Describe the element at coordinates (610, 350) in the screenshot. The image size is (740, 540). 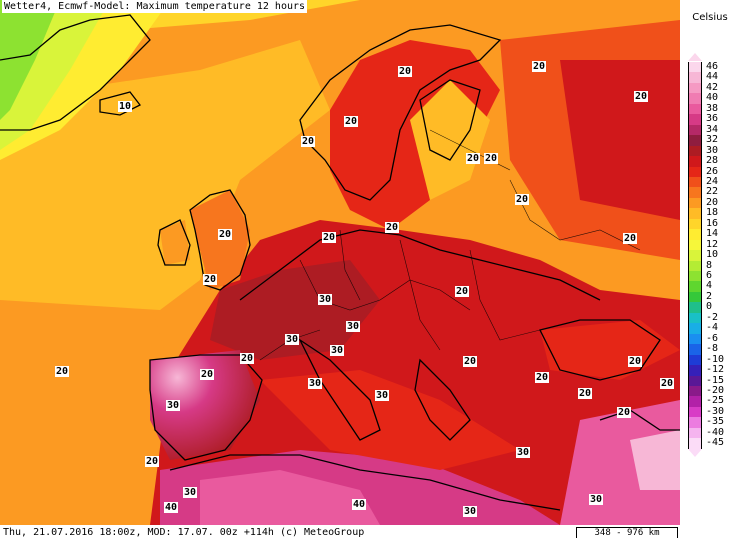
I see `black-sea-red` at that location.